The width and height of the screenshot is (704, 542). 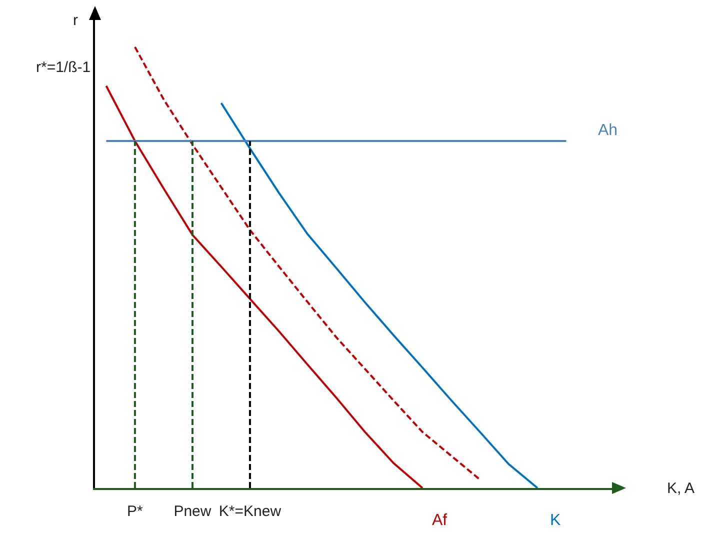 I want to click on y-axis-title: r, so click(x=75, y=20).